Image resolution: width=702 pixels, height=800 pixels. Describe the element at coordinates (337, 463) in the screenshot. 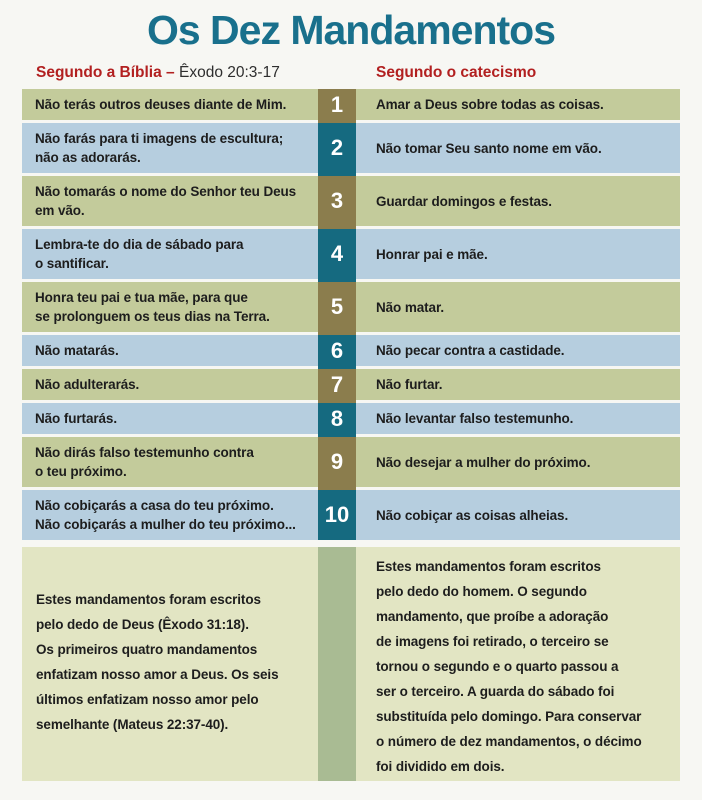

I see `commandment-number-badge: 9` at that location.